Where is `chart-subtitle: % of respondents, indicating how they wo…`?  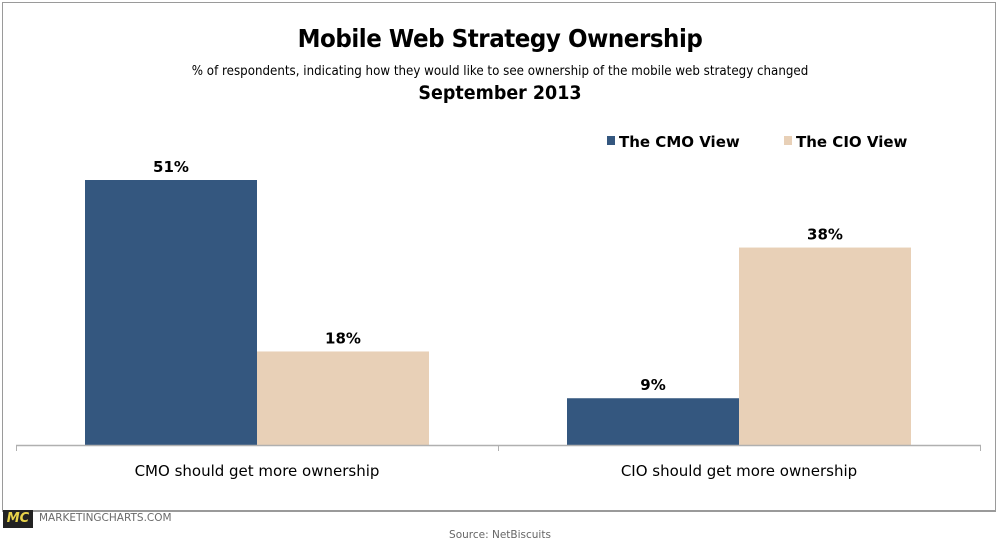 chart-subtitle: % of respondents, indicating how they wo… is located at coordinates (500, 71).